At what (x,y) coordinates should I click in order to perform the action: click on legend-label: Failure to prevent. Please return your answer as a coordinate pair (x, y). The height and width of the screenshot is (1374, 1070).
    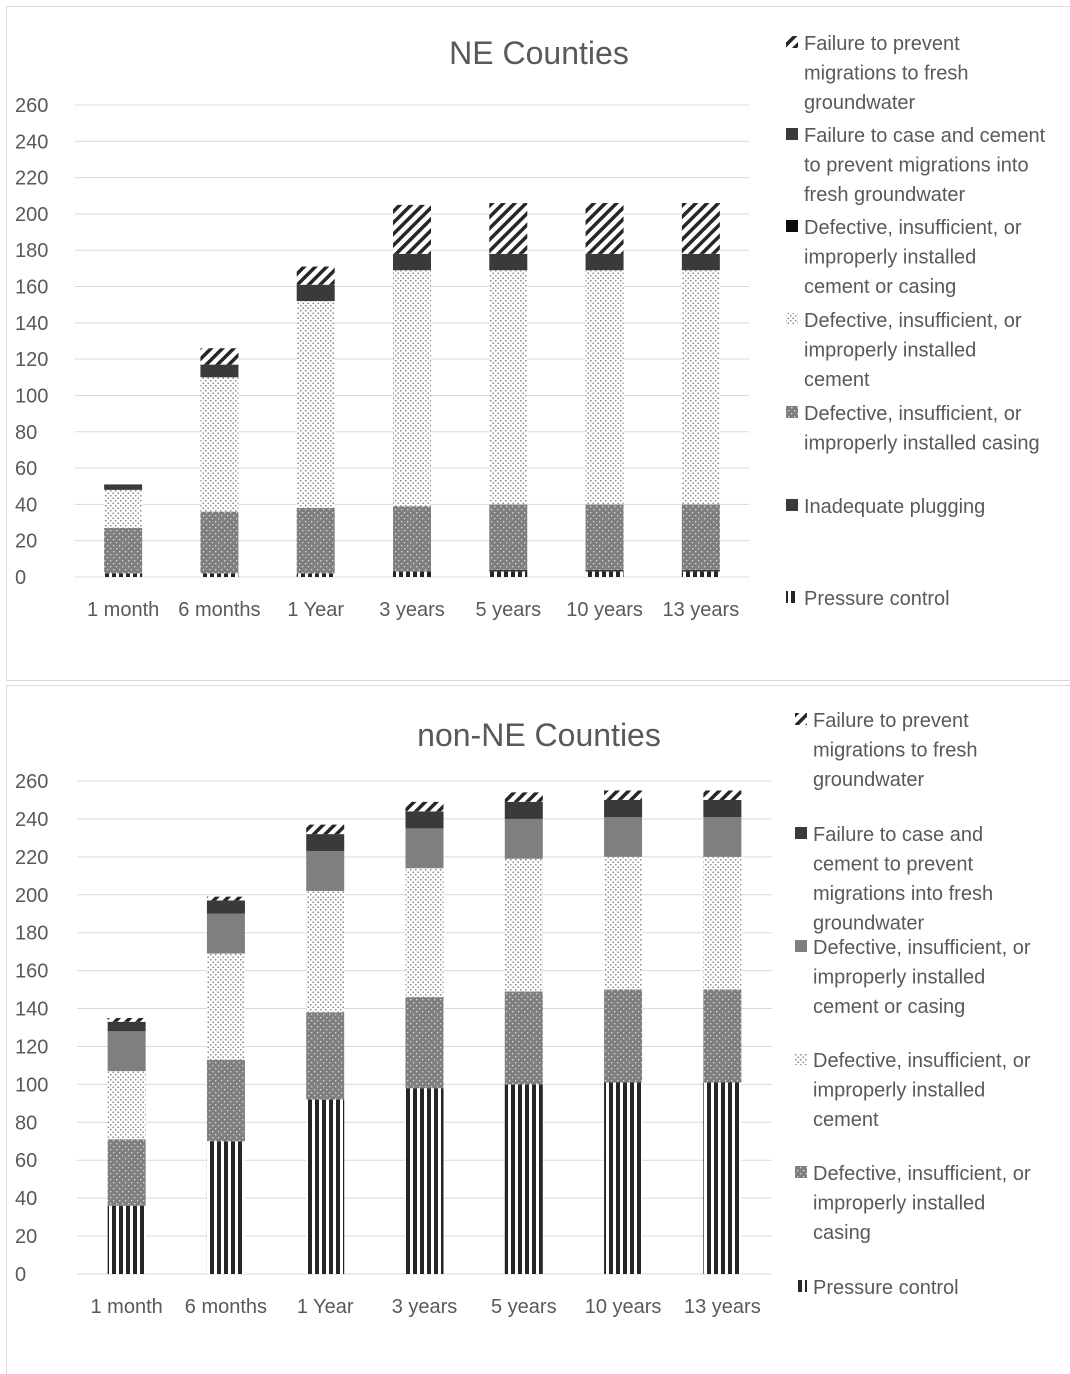
    Looking at the image, I should click on (891, 721).